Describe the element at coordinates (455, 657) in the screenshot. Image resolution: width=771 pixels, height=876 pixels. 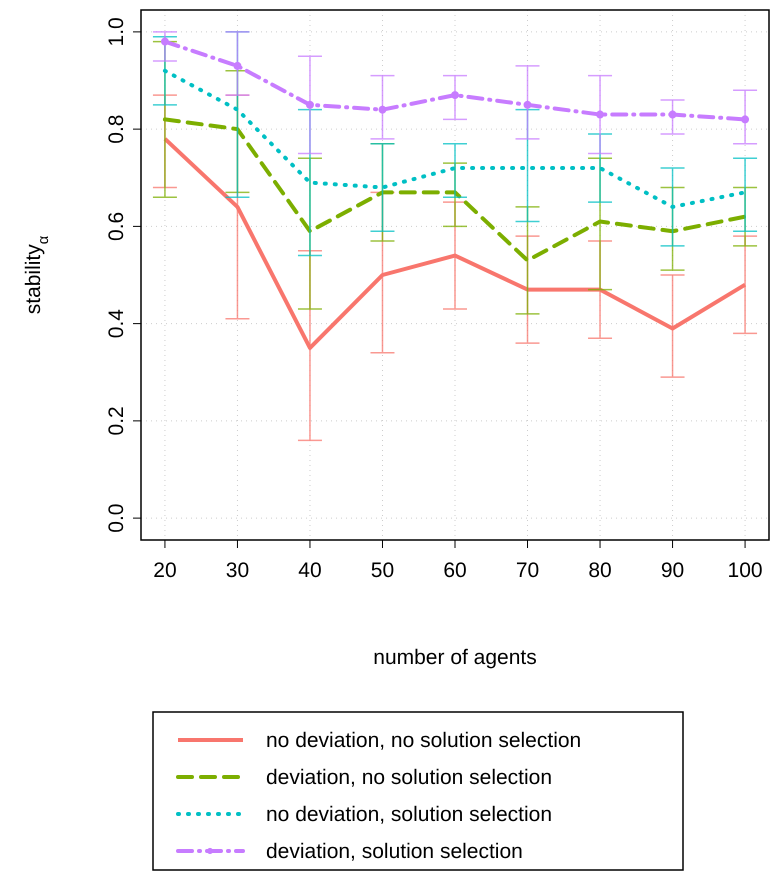
I see `x-axis-title: number of agents` at that location.